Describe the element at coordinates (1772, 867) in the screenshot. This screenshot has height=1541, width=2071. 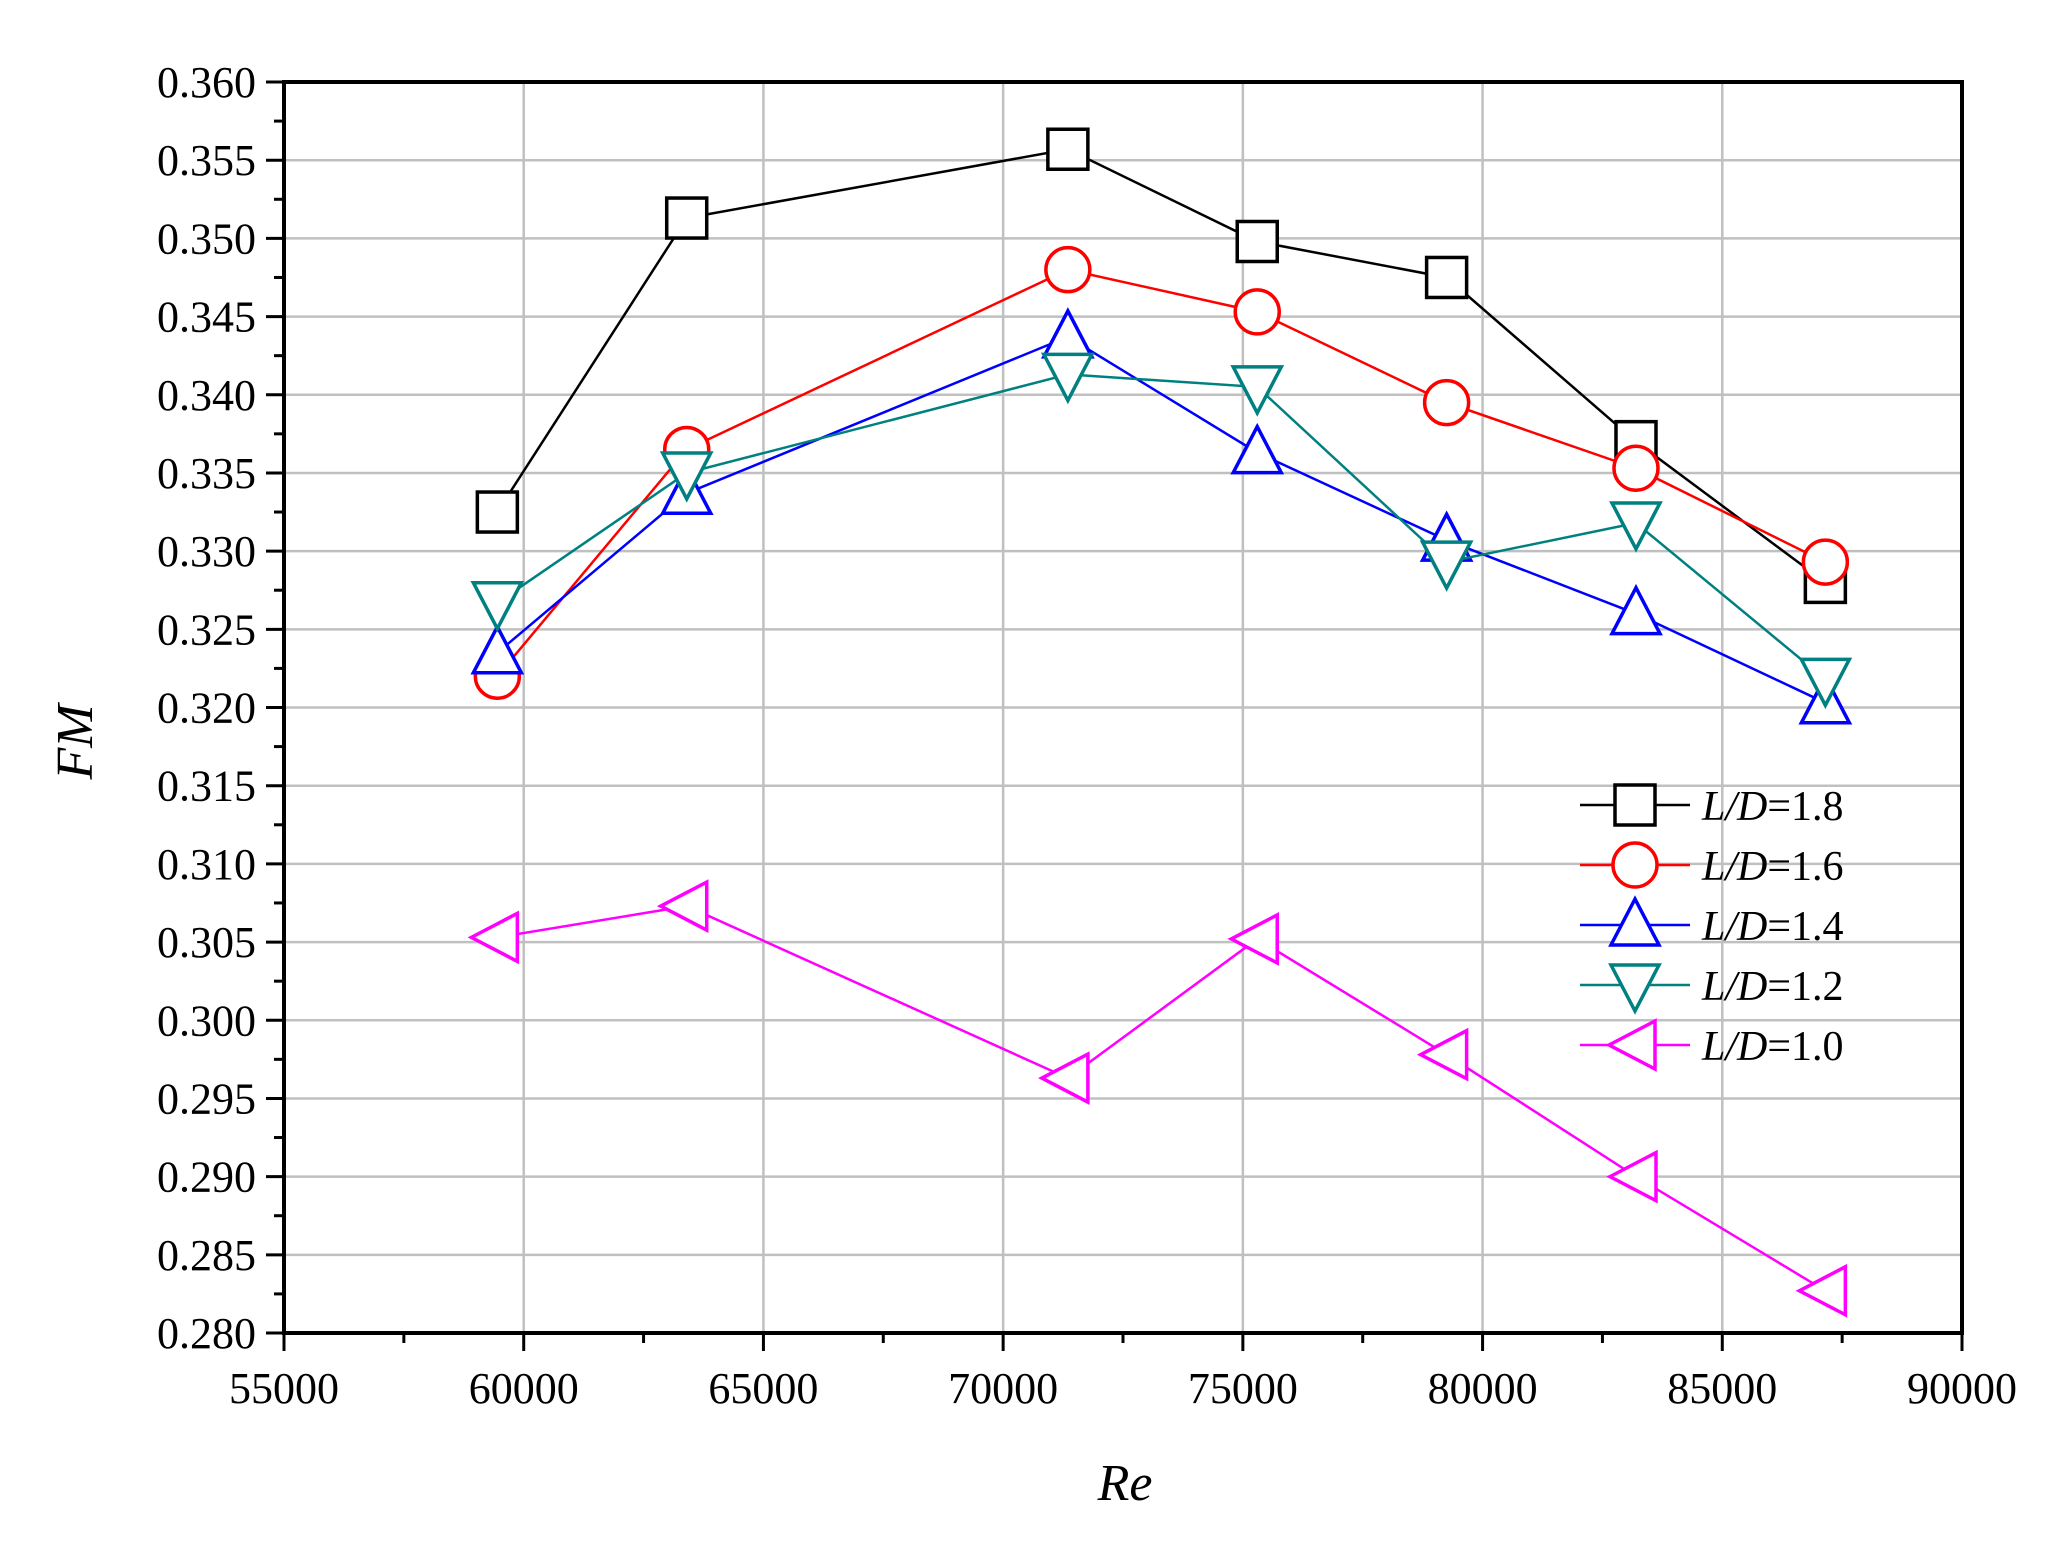
I see `legend-label: L/D=1.6` at that location.